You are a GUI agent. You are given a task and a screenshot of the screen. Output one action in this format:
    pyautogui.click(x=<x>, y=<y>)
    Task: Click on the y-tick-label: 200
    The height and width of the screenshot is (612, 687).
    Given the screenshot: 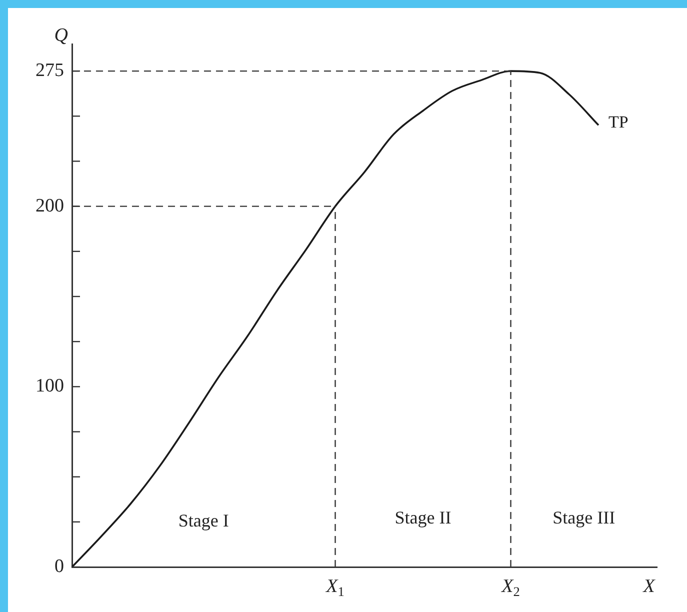 What is the action you would take?
    pyautogui.click(x=50, y=205)
    